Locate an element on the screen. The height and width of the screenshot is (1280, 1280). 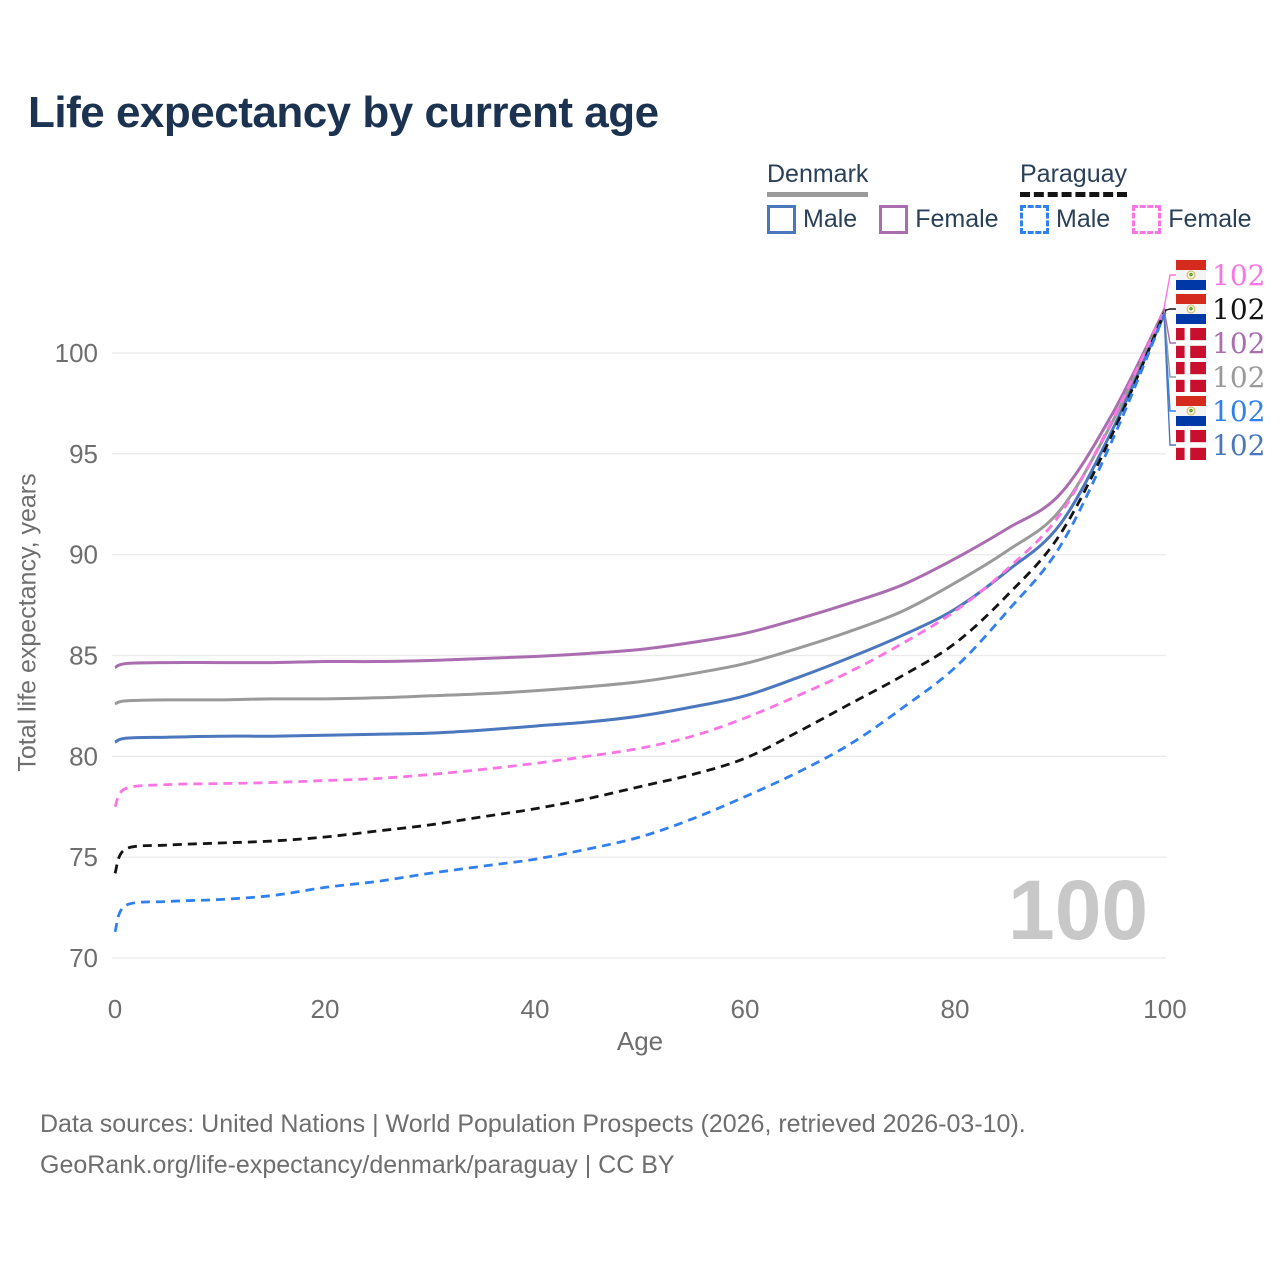
legend-items-denmark: Male Female is located at coordinates (894, 219).